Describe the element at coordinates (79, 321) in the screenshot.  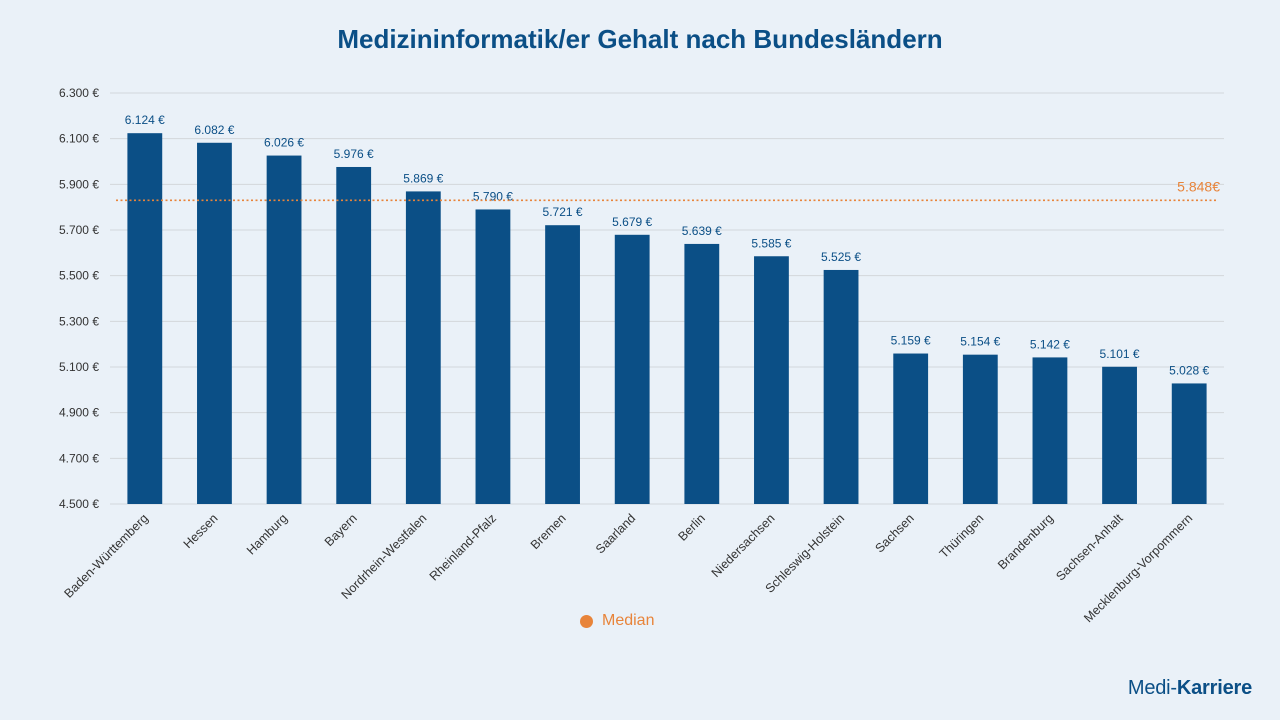
I see `y-tick-label: 5.300 €` at that location.